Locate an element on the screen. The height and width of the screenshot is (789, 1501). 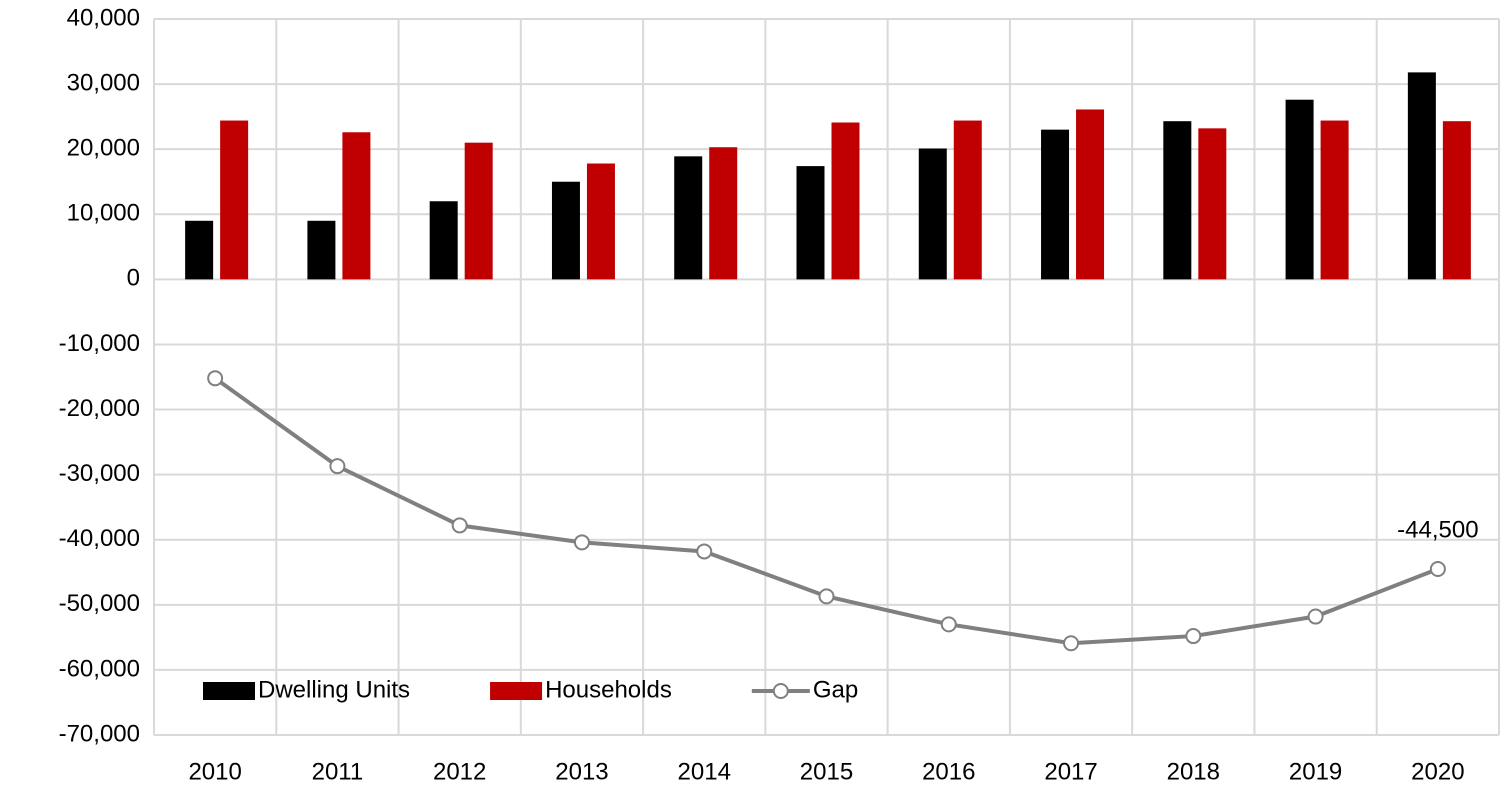
y-tick-label: -50,000 is located at coordinates (99, 603).